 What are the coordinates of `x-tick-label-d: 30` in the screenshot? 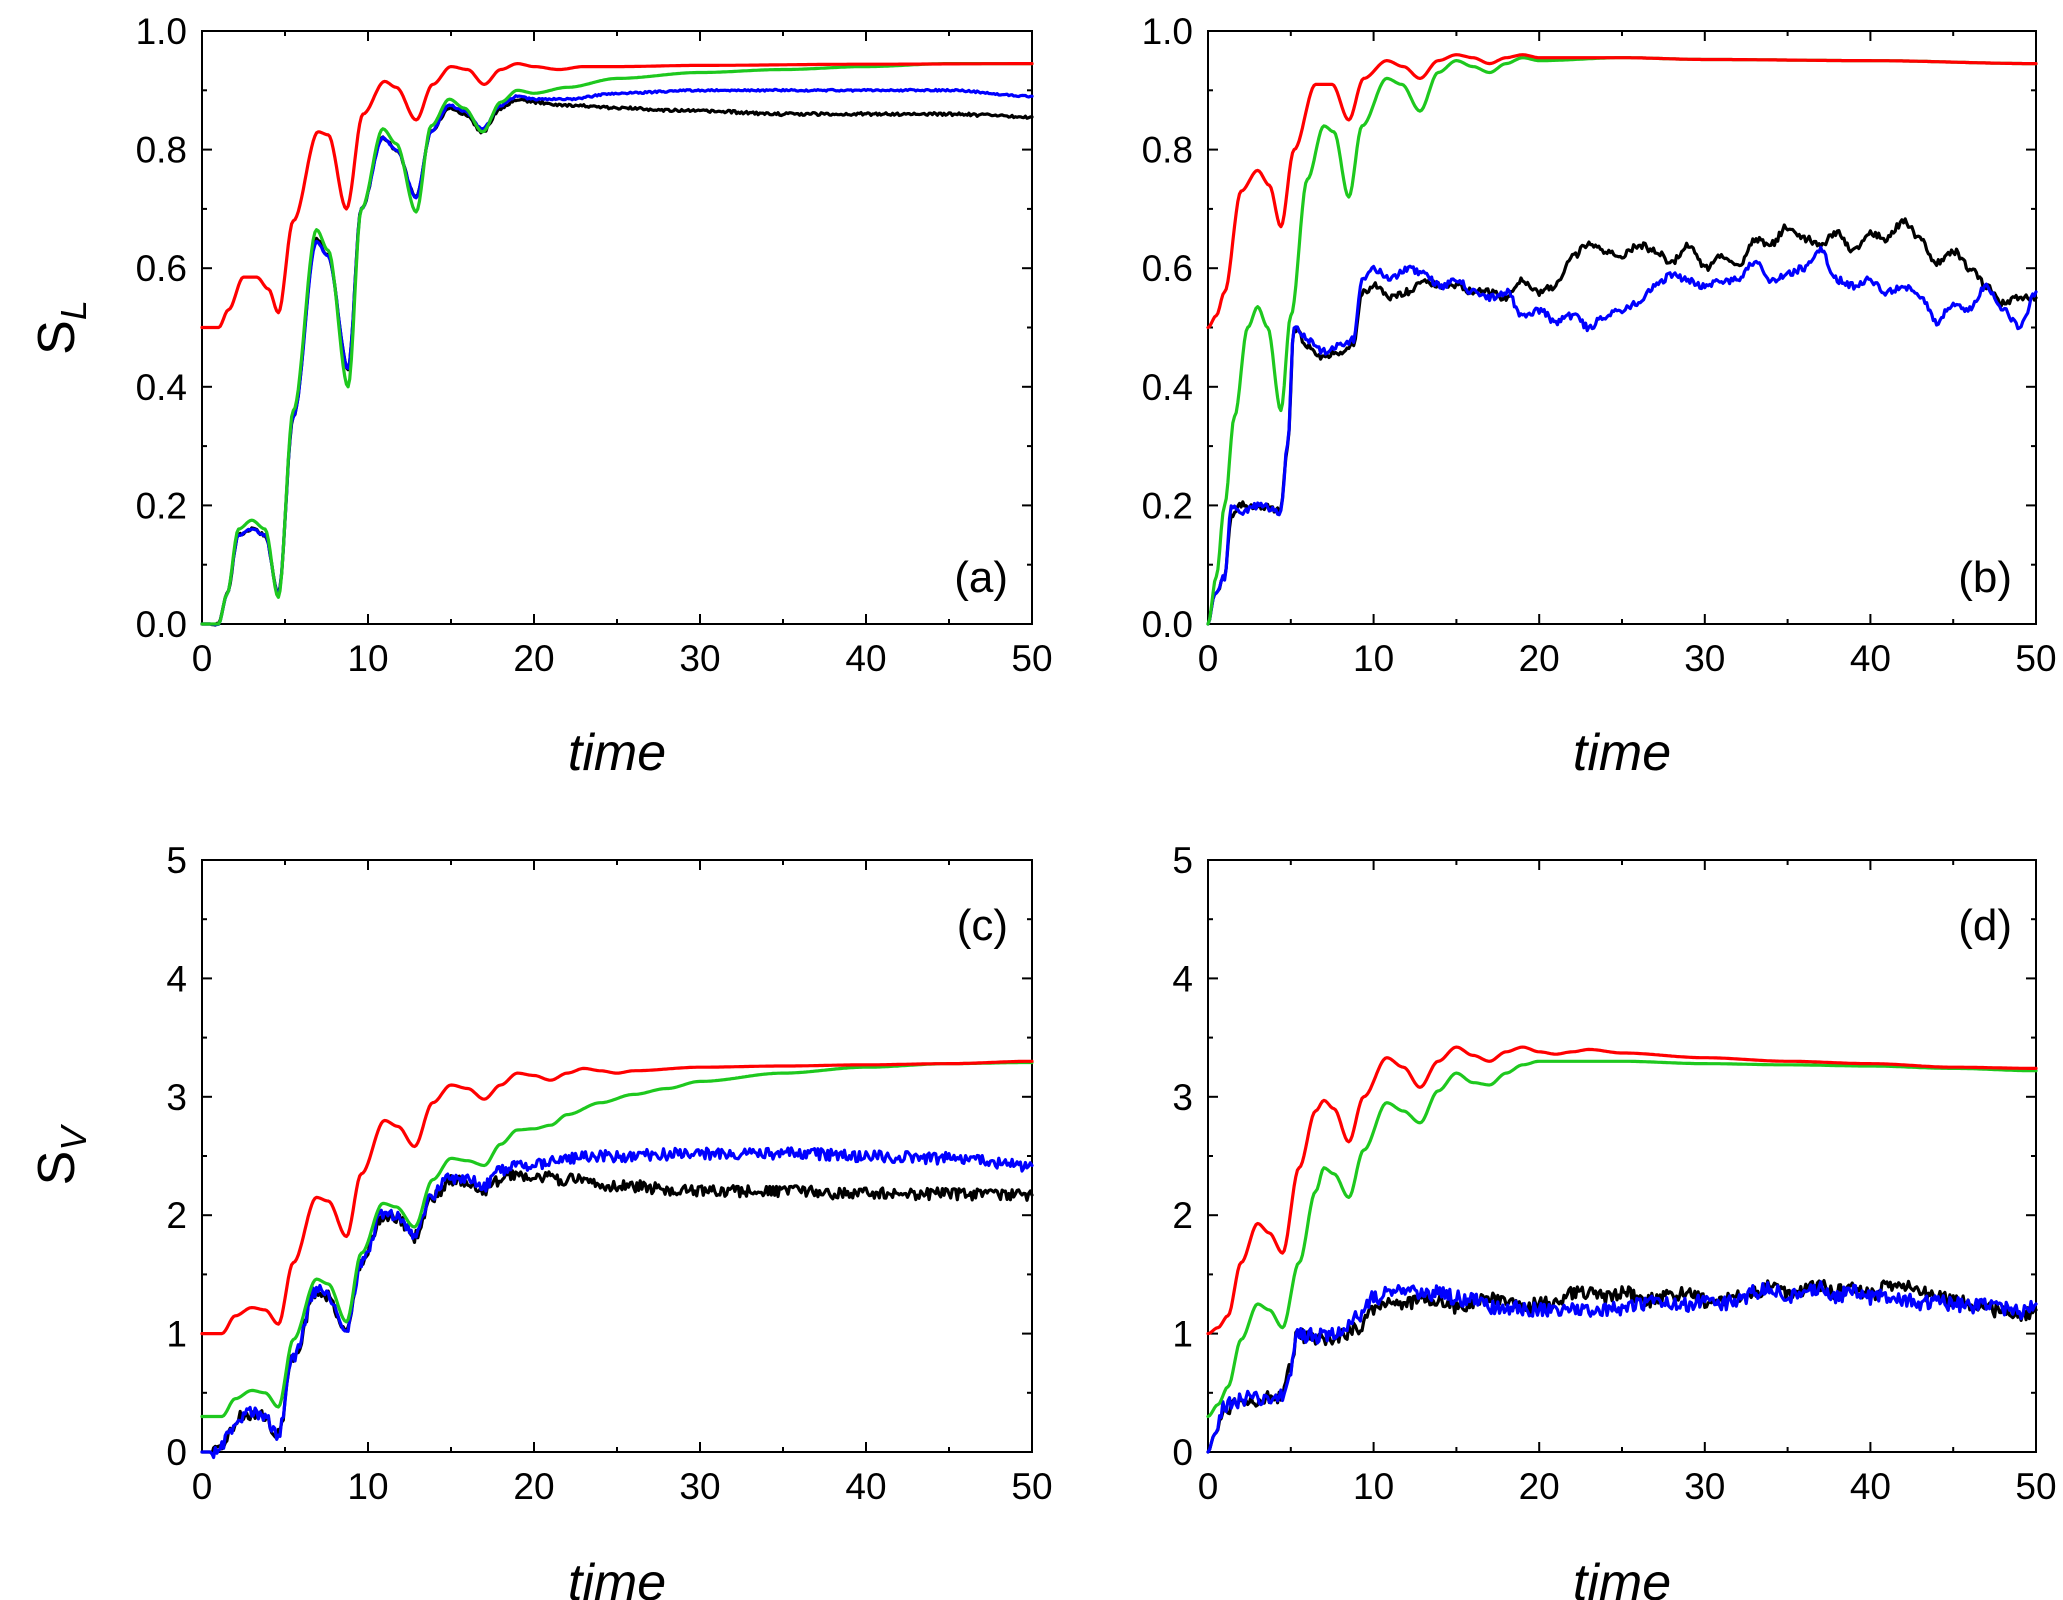 It's located at (1704, 1486).